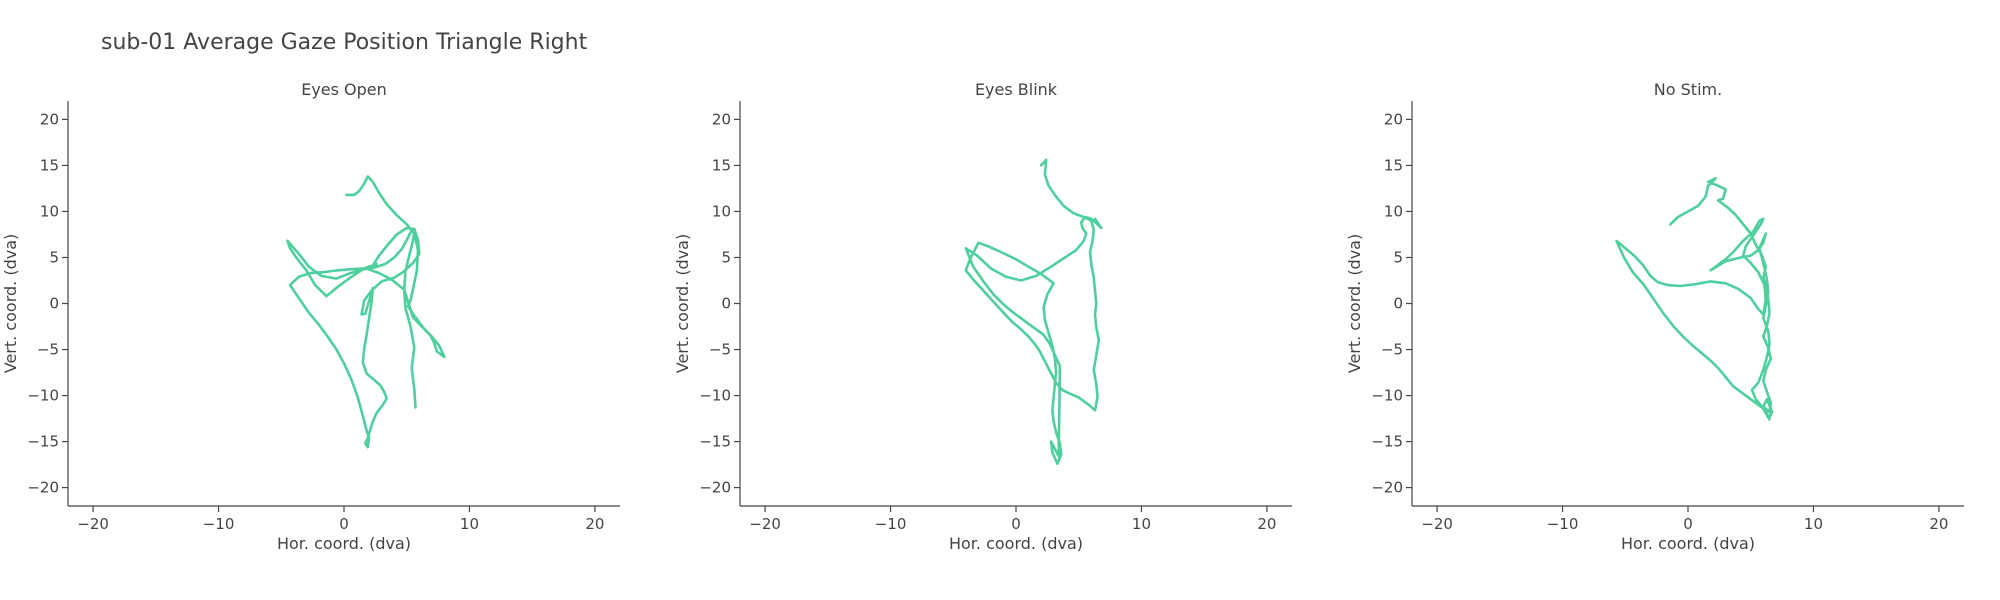 This screenshot has width=2000, height=600. Describe the element at coordinates (1688, 89) in the screenshot. I see `subplot-title: No Stim.` at that location.